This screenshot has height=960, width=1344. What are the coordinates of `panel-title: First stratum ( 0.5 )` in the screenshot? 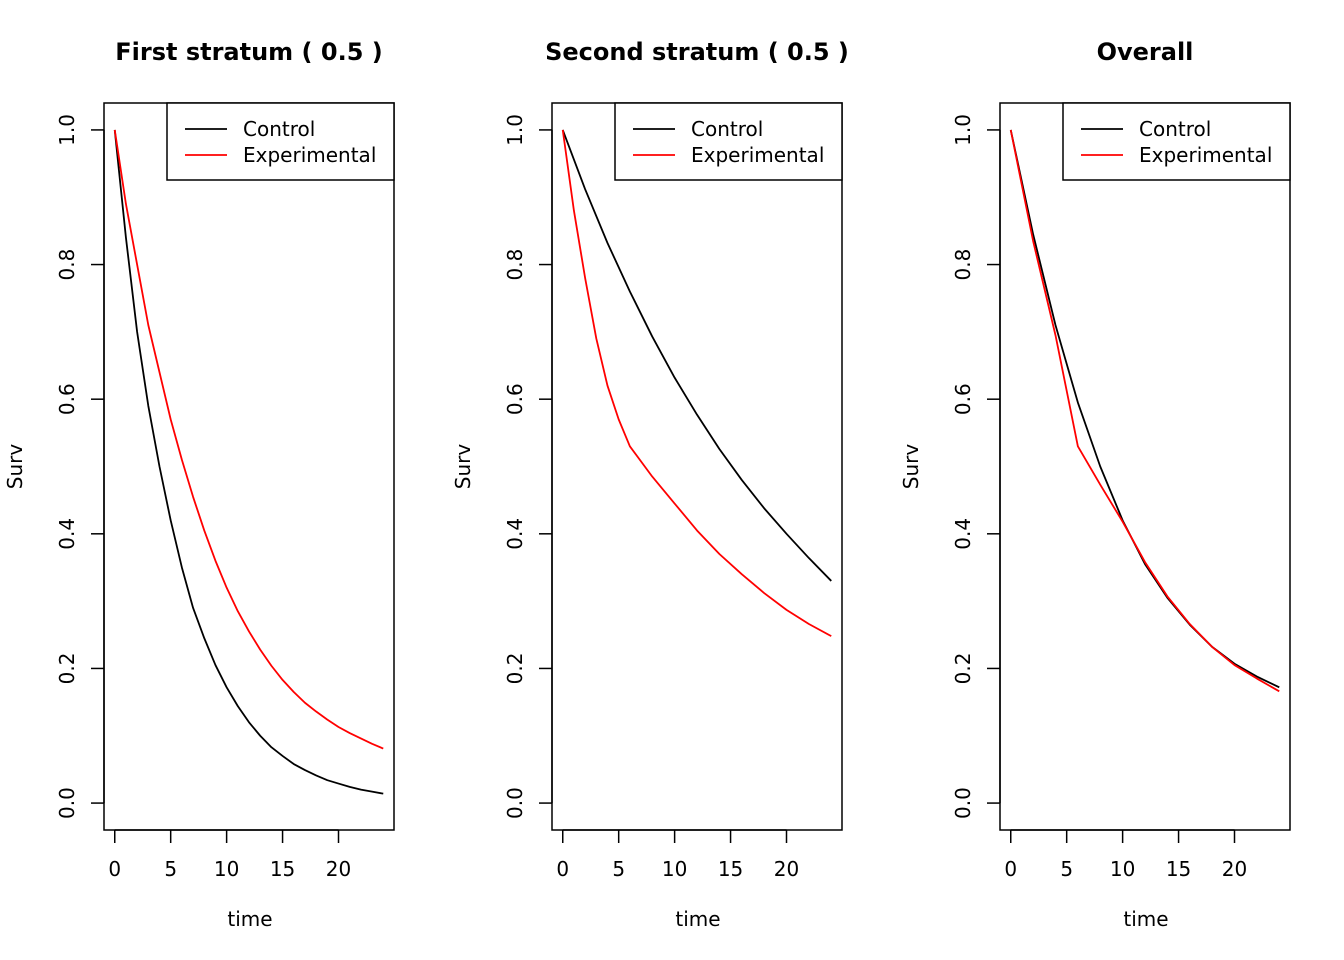 It's located at (248, 52).